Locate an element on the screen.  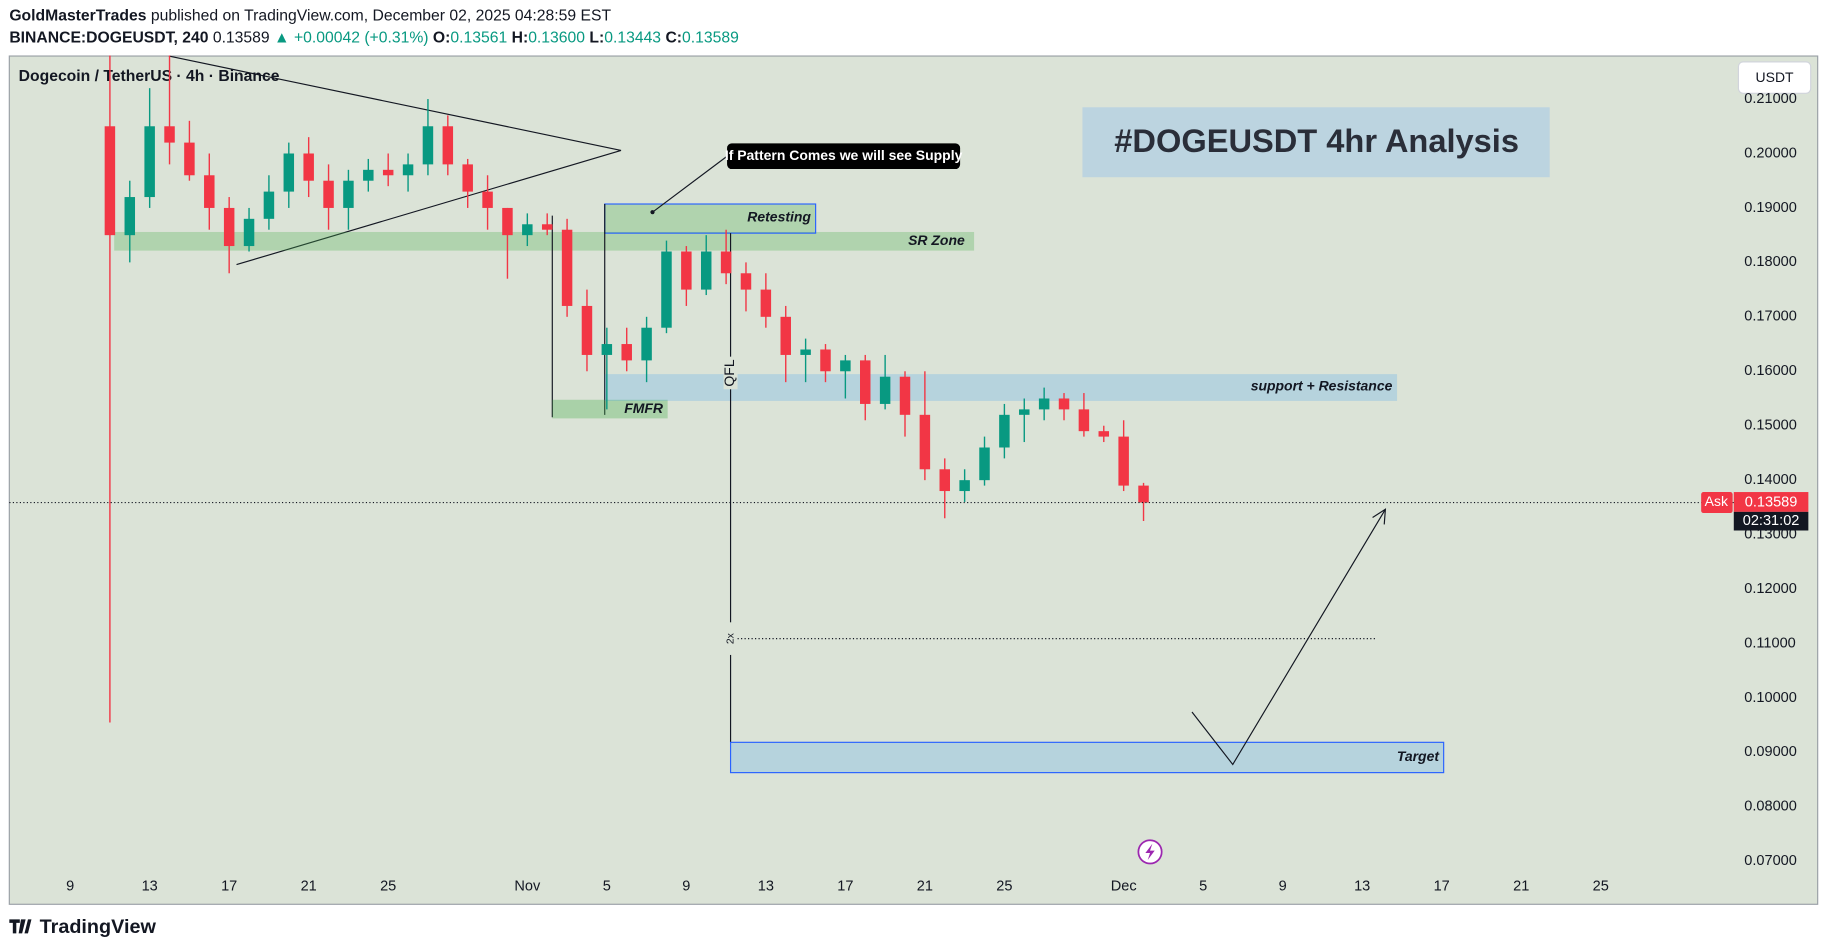
ohlc-label: C: is located at coordinates (673, 38).